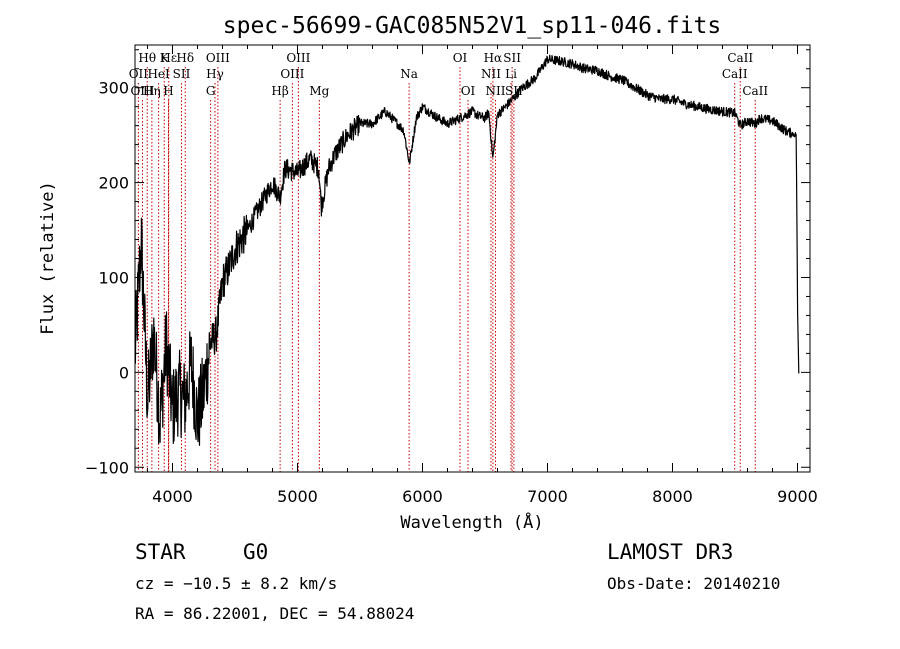  What do you see at coordinates (472, 26) in the screenshot?
I see `chart-title: spec-56699-GAC085N52V1_sp11-046.fits` at bounding box center [472, 26].